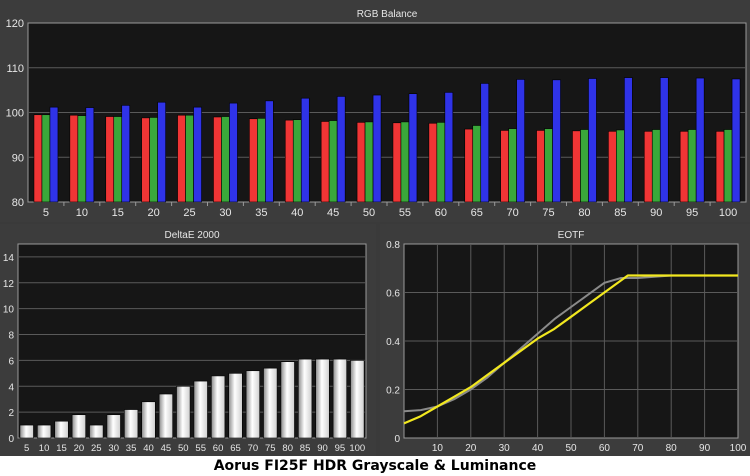  Describe the element at coordinates (9, 310) in the screenshot. I see `y-tick-label: 10` at that location.